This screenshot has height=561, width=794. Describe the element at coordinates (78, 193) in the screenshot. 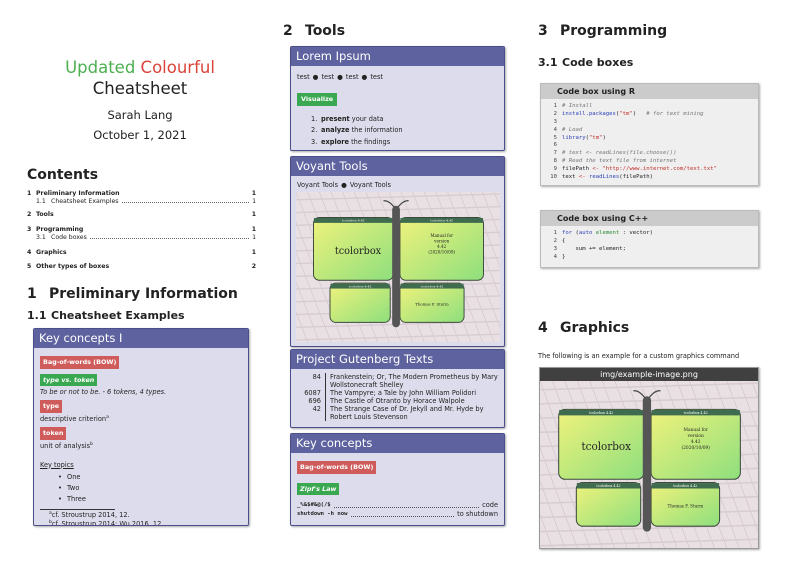

I see `toc-title: Preliminary Information` at that location.